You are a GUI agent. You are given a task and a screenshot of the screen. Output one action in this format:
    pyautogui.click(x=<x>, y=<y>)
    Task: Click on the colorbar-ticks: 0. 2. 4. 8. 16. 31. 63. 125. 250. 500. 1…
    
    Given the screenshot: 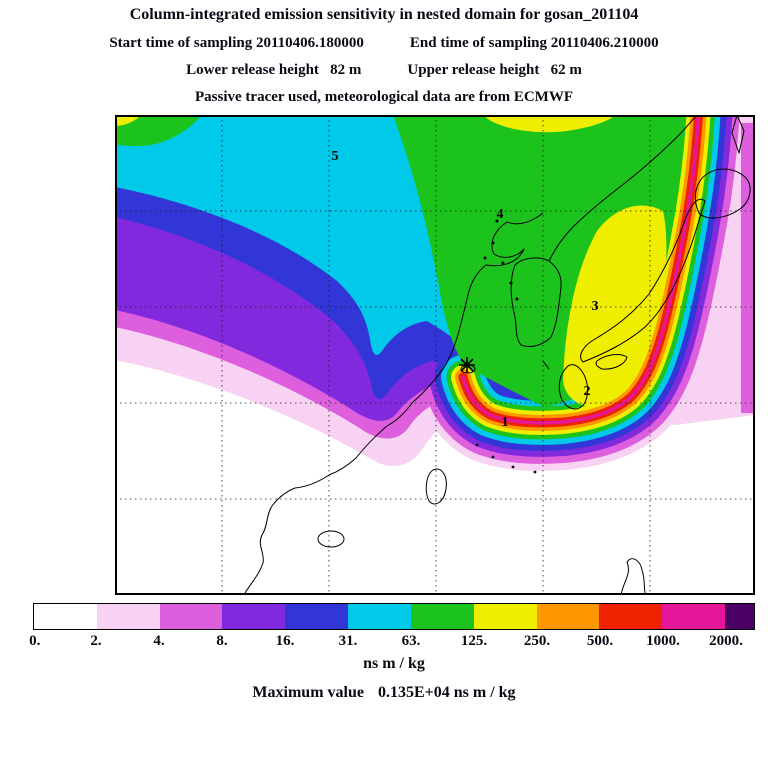 What is the action you would take?
    pyautogui.click(x=392, y=642)
    